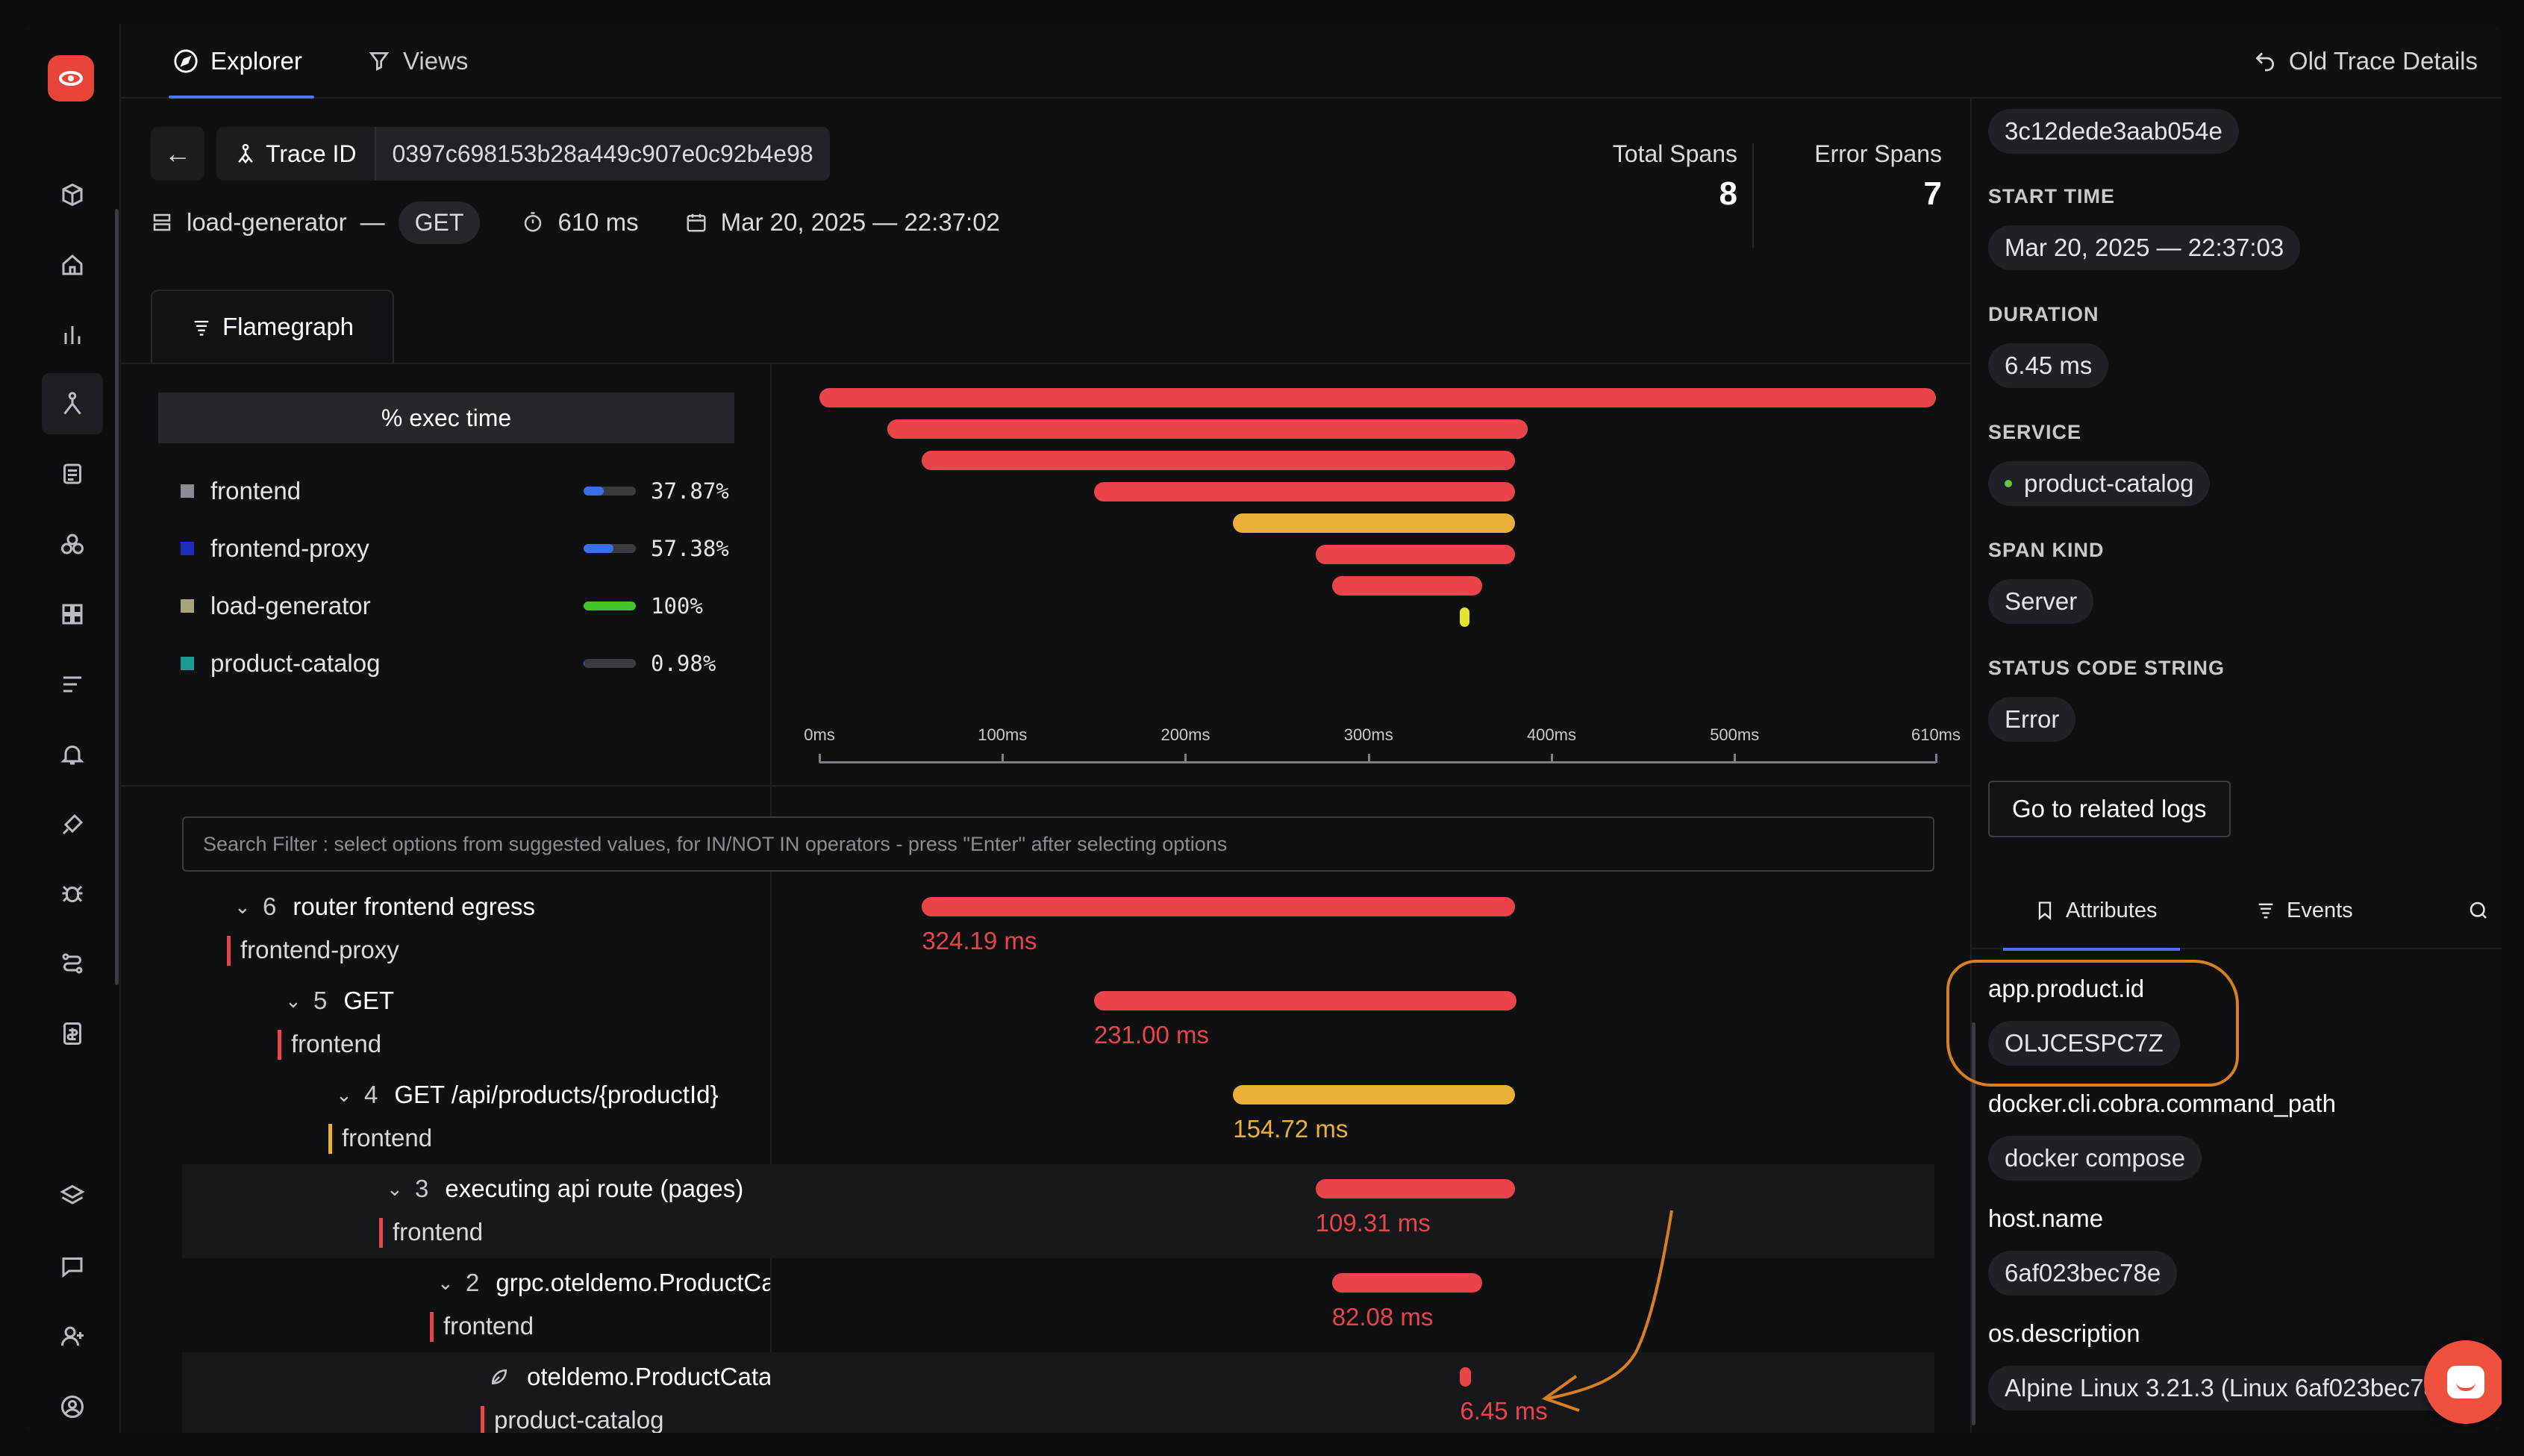 The image size is (2524, 1456). I want to click on sidebar-item-billing, so click(72, 1033).